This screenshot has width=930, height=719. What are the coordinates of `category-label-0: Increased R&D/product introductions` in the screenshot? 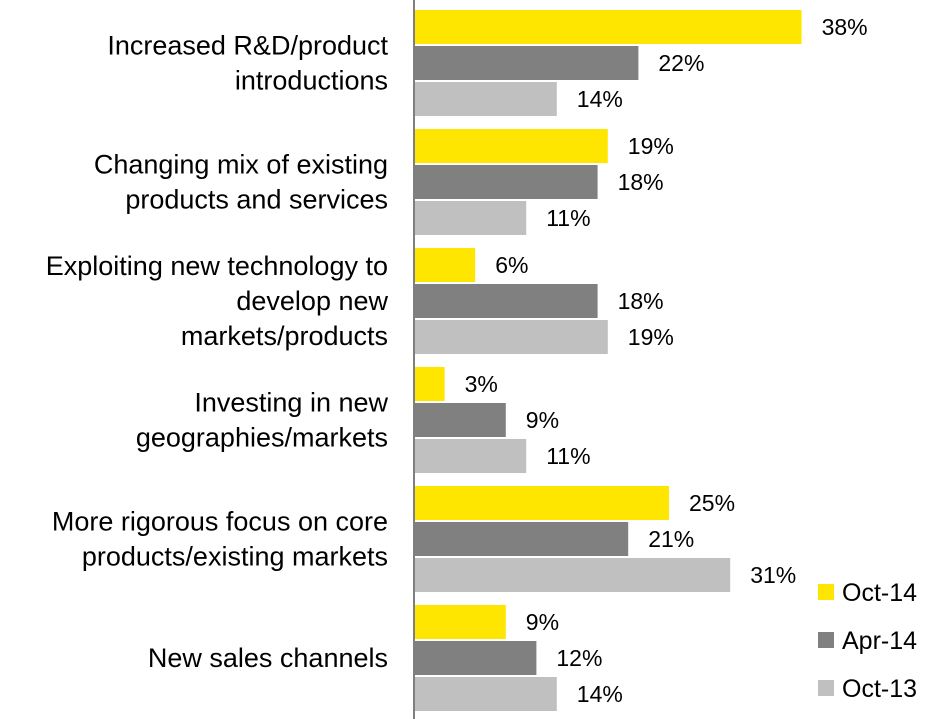 It's located at (247, 63).